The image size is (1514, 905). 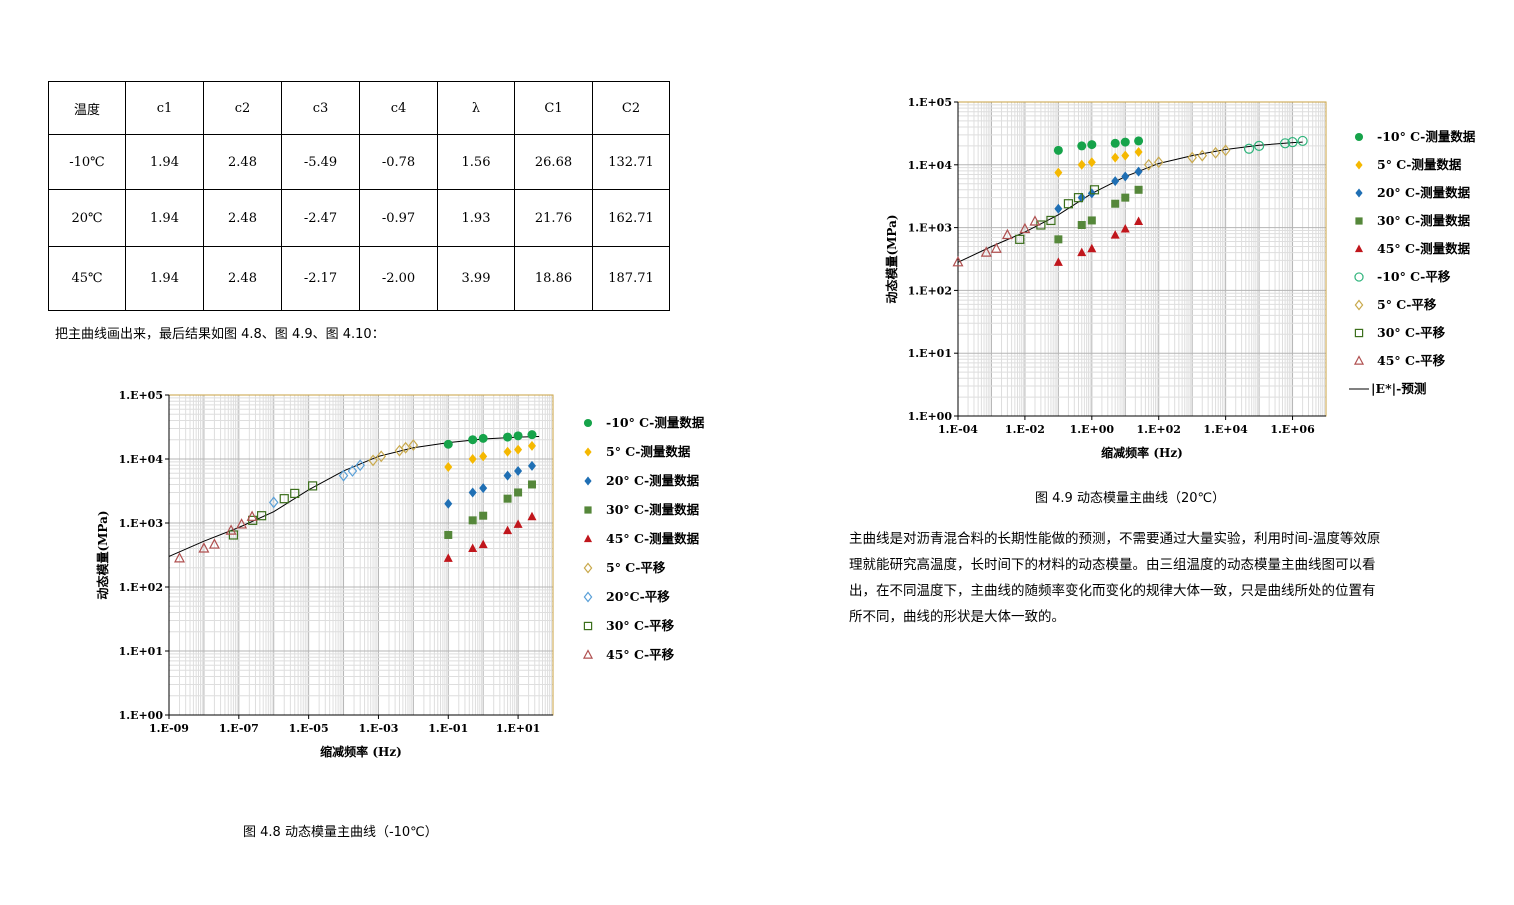 What do you see at coordinates (930, 165) in the screenshot?
I see `y-tick-label: 1.E+04` at bounding box center [930, 165].